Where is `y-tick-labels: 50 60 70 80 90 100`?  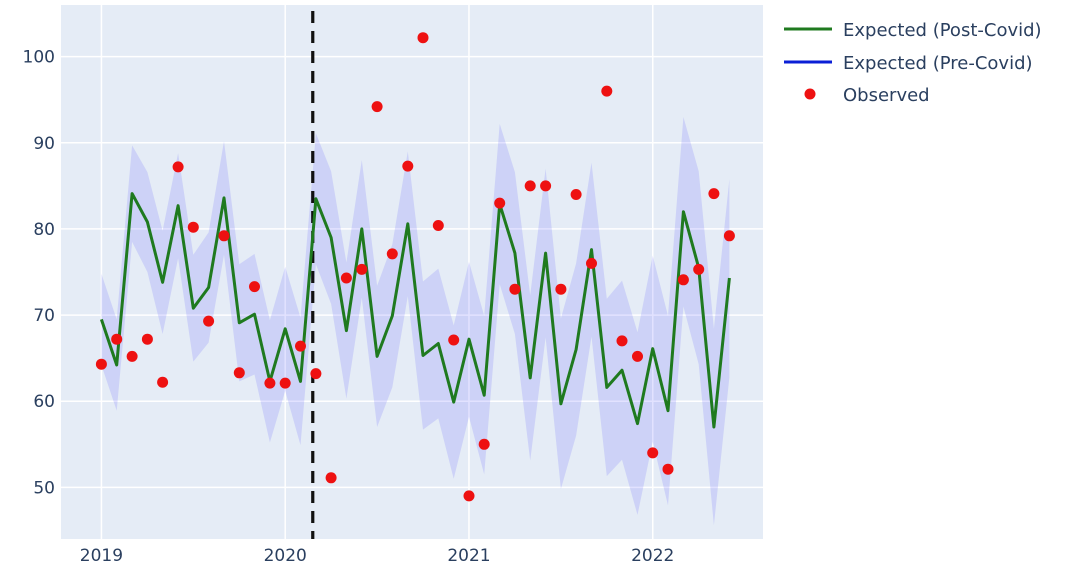 y-tick-labels: 50 60 70 80 90 100 is located at coordinates (39, 273).